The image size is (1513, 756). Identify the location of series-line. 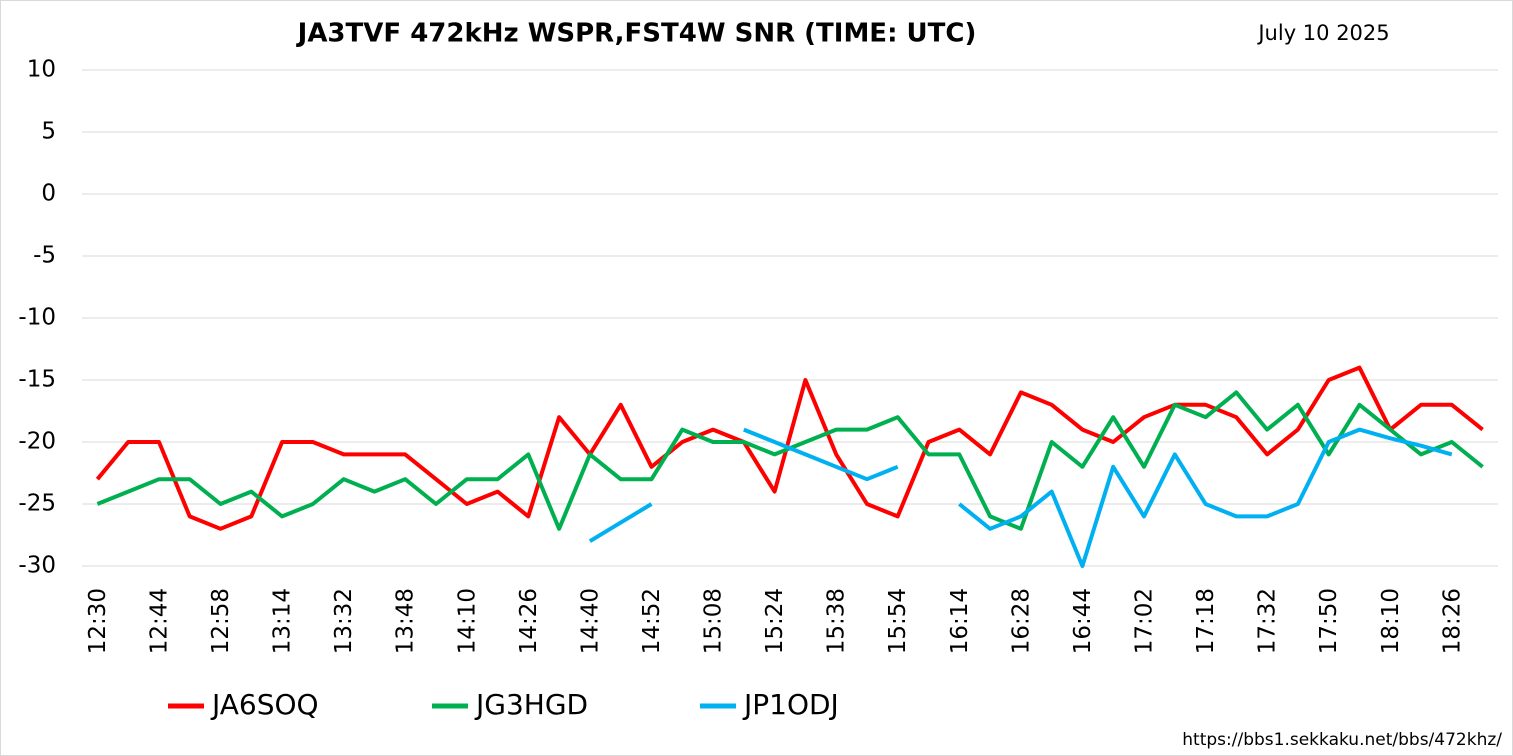
(1020, 497).